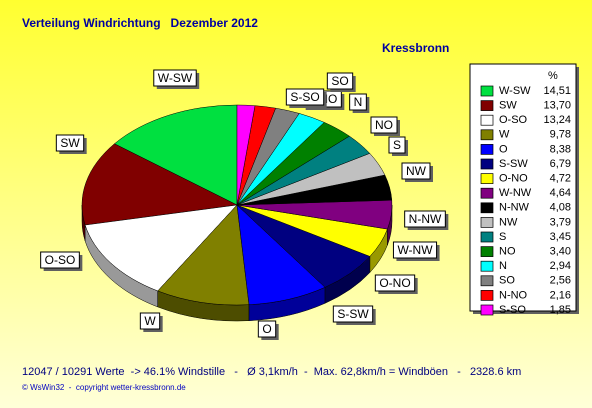  What do you see at coordinates (508, 222) in the screenshot?
I see `legend-label: NW` at bounding box center [508, 222].